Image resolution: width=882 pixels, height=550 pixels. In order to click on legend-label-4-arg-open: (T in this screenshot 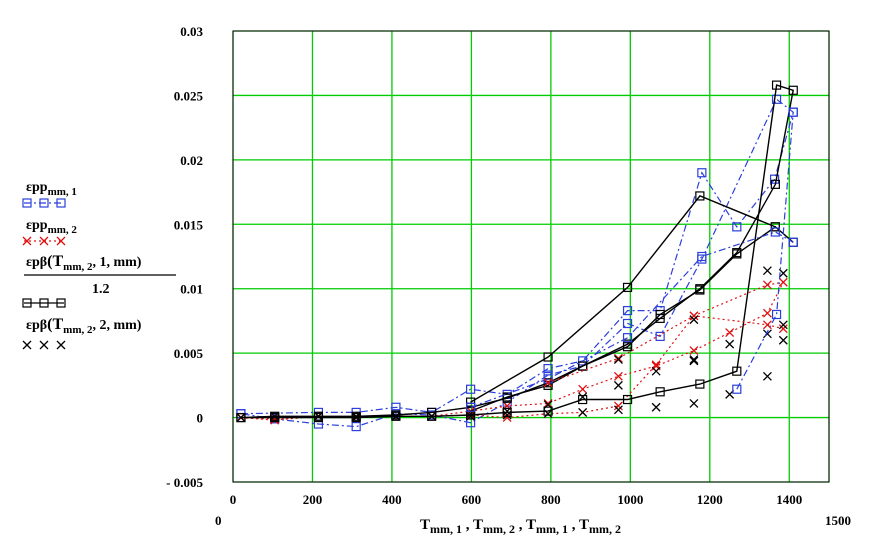, I will do `click(55, 324)`.